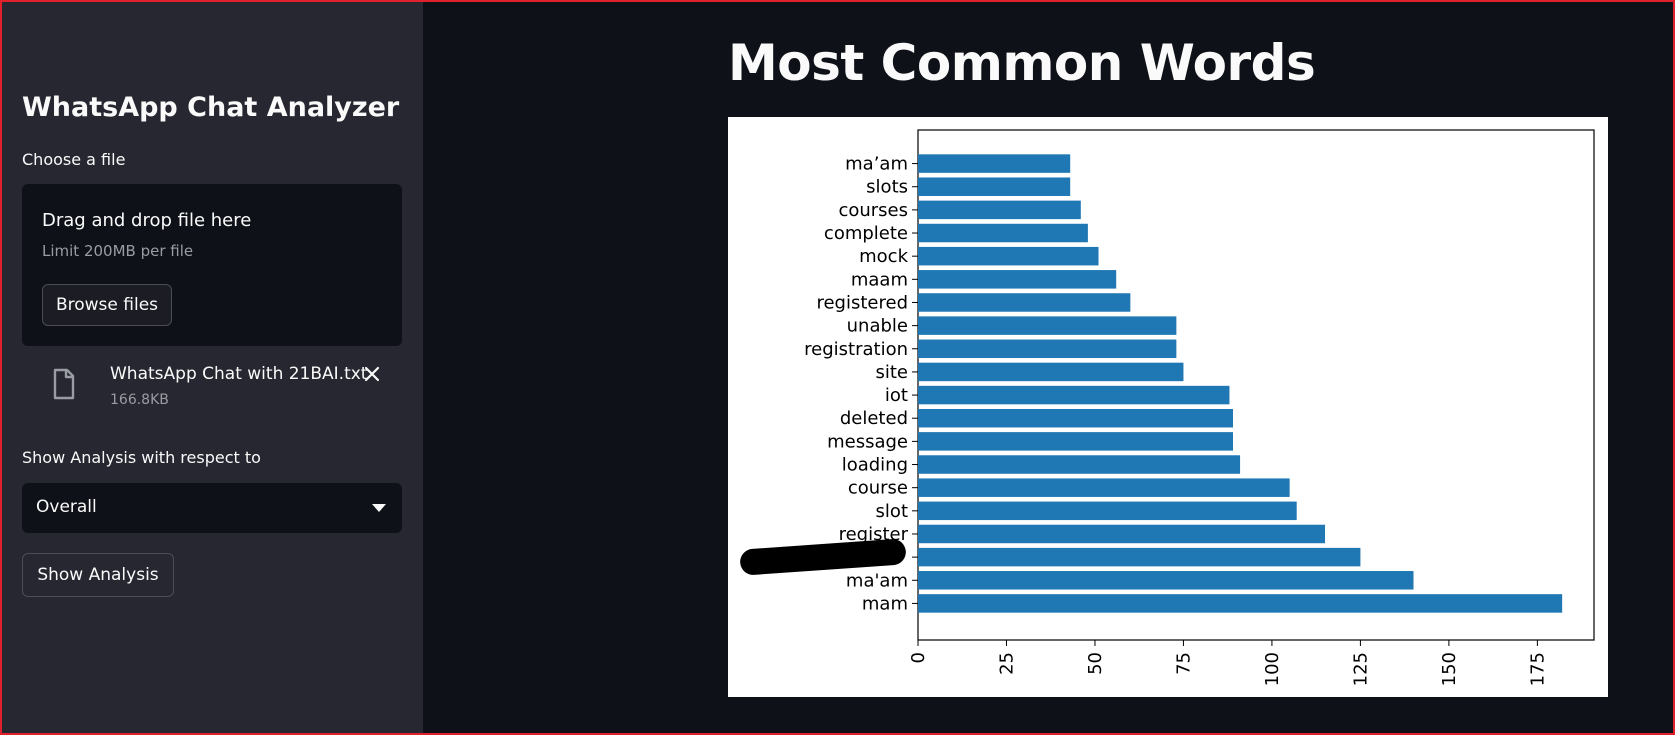  I want to click on x-tick-label: 175, so click(1537, 669).